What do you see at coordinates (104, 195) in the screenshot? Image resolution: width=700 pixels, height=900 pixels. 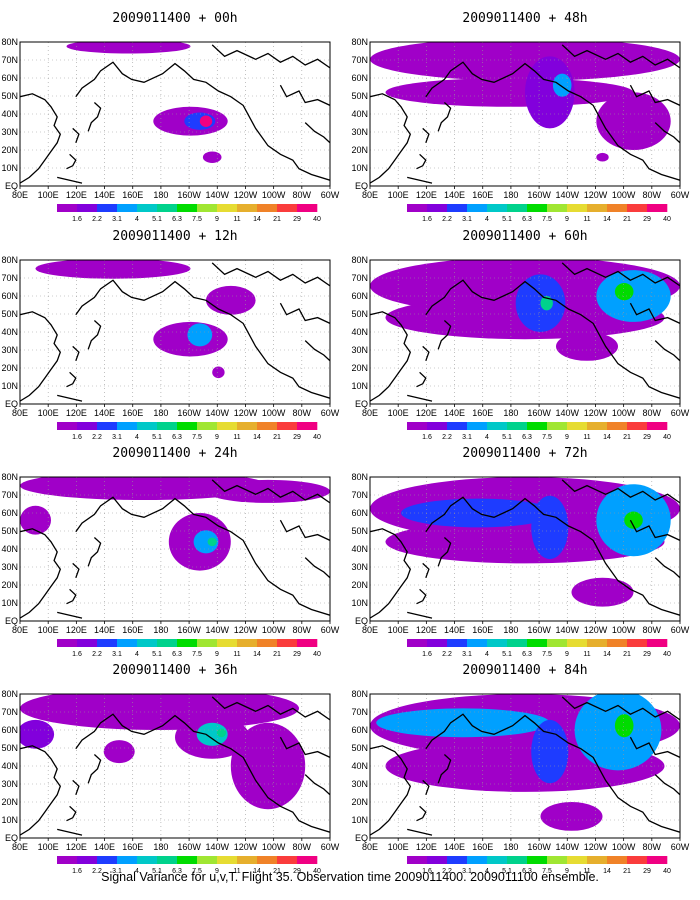 I see `x-tick-label: 140E` at bounding box center [104, 195].